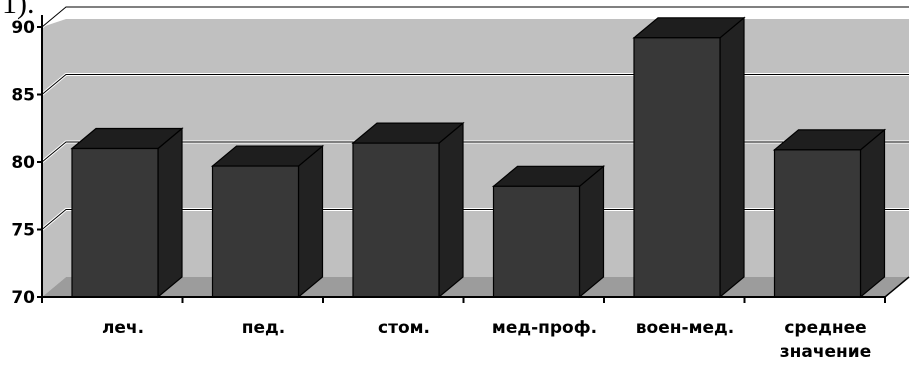 The height and width of the screenshot is (366, 911). I want to click on x-tick-label: воен-мед., so click(685, 328).